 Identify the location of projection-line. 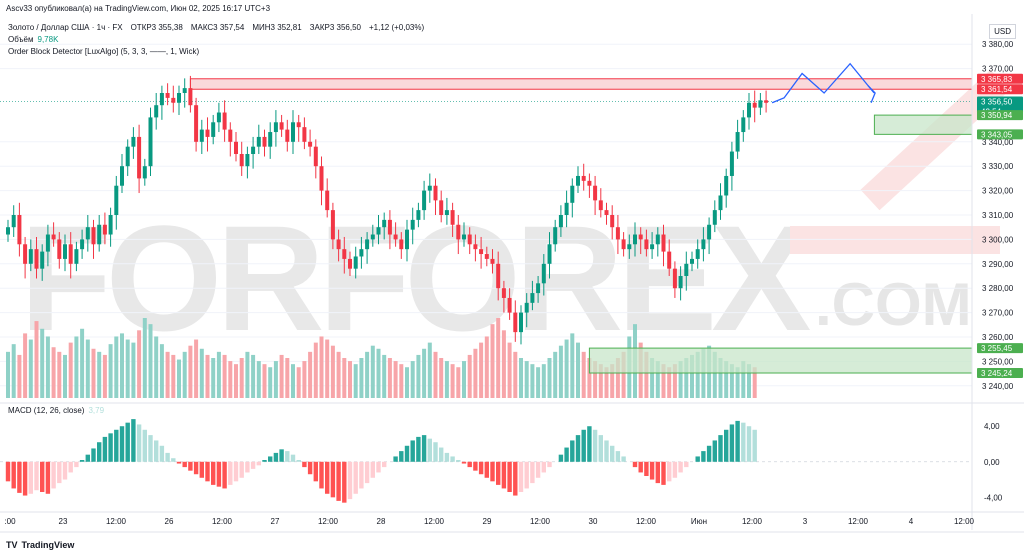
(823, 83).